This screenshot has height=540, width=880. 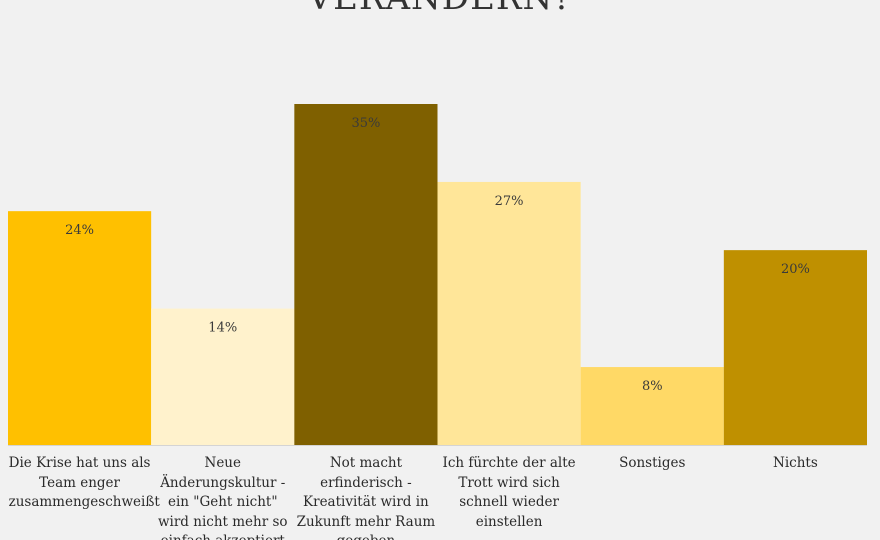 I want to click on category-label-6: Nichts, so click(x=795, y=463).